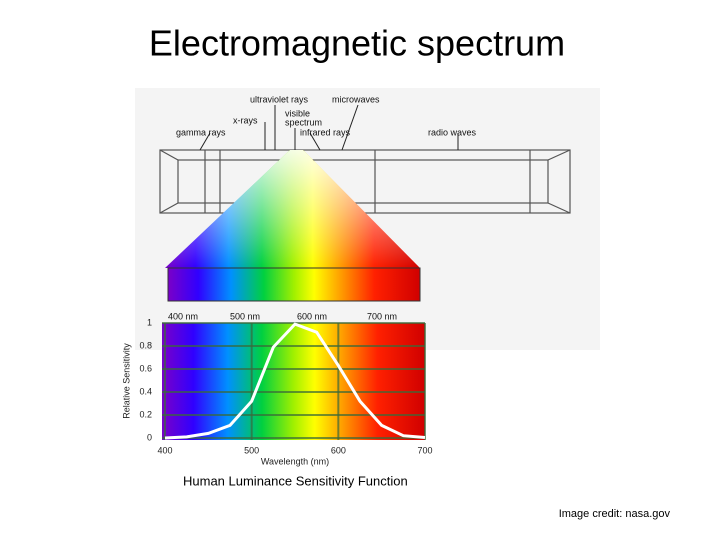 This screenshot has height=545, width=720. What do you see at coordinates (338, 450) in the screenshot?
I see `x-tick-label: 600` at bounding box center [338, 450].